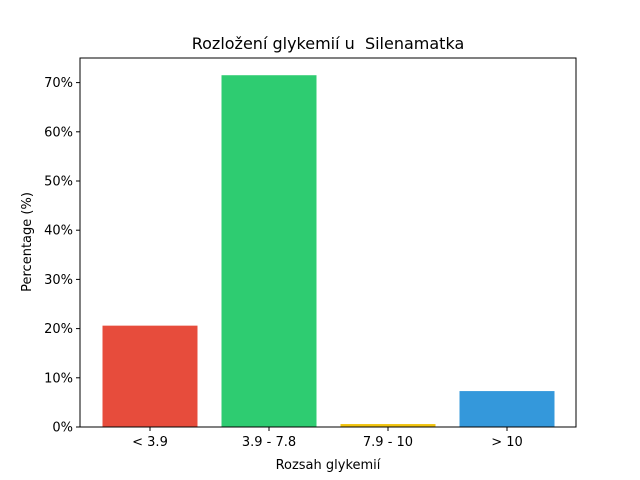 The height and width of the screenshot is (480, 640). I want to click on y-tick-label: 20%, so click(58, 329).